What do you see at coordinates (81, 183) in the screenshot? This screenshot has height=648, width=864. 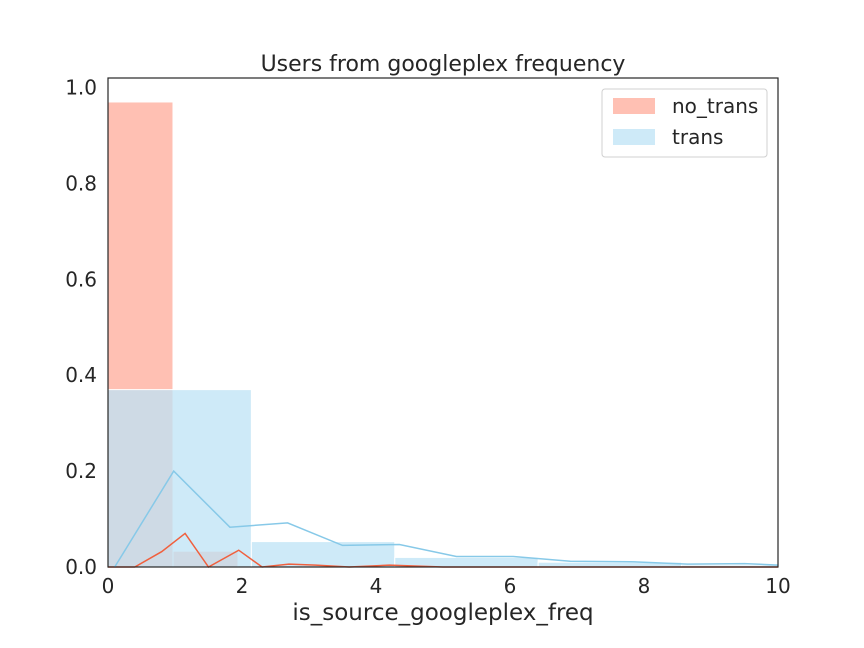 I see `y-tick-label: 0.8` at bounding box center [81, 183].